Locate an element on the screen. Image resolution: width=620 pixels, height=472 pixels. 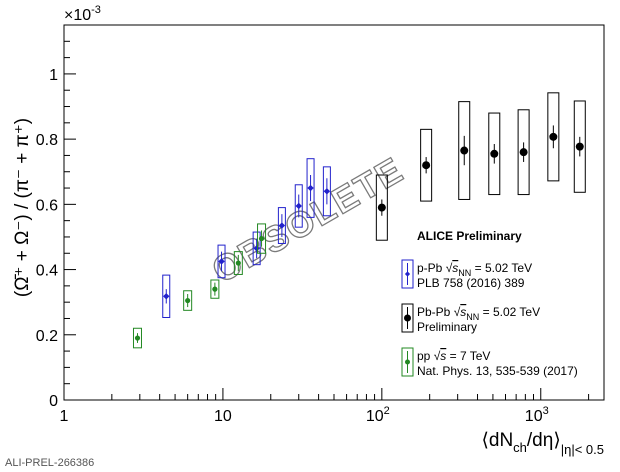
legend-prefix: Pb-Pb is located at coordinates (435, 312).